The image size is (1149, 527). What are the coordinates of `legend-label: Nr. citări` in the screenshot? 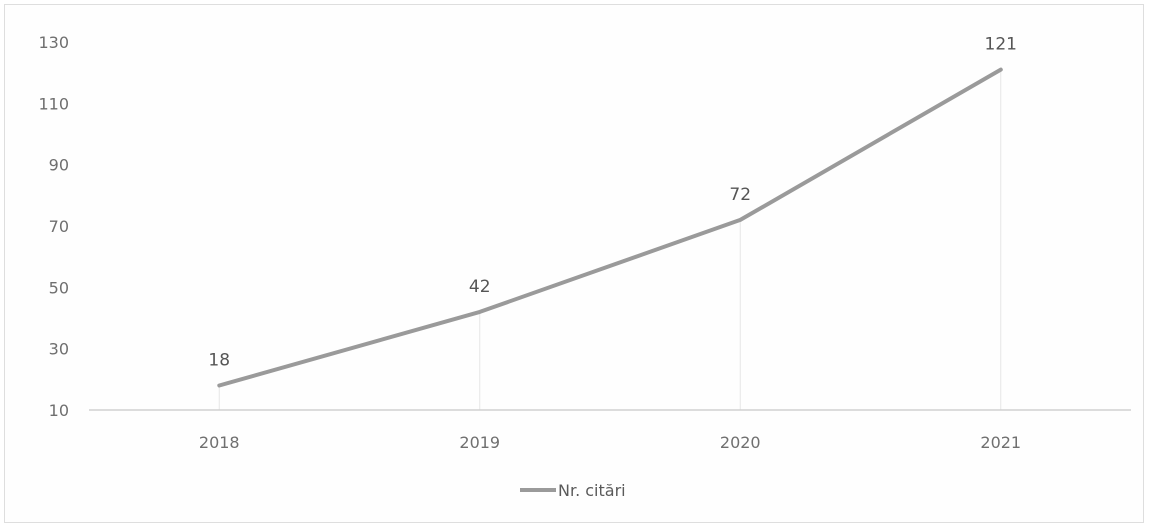 It's located at (592, 490).